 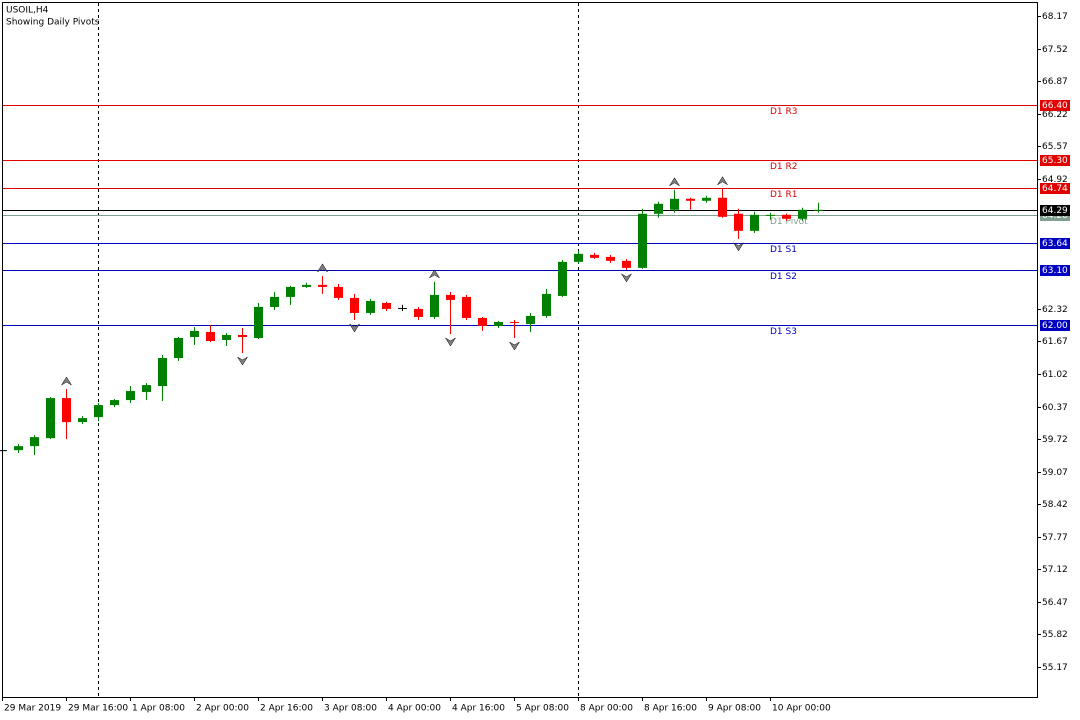 What do you see at coordinates (158, 709) in the screenshot?
I see `x-tick-label: 1 Apr 08:00` at bounding box center [158, 709].